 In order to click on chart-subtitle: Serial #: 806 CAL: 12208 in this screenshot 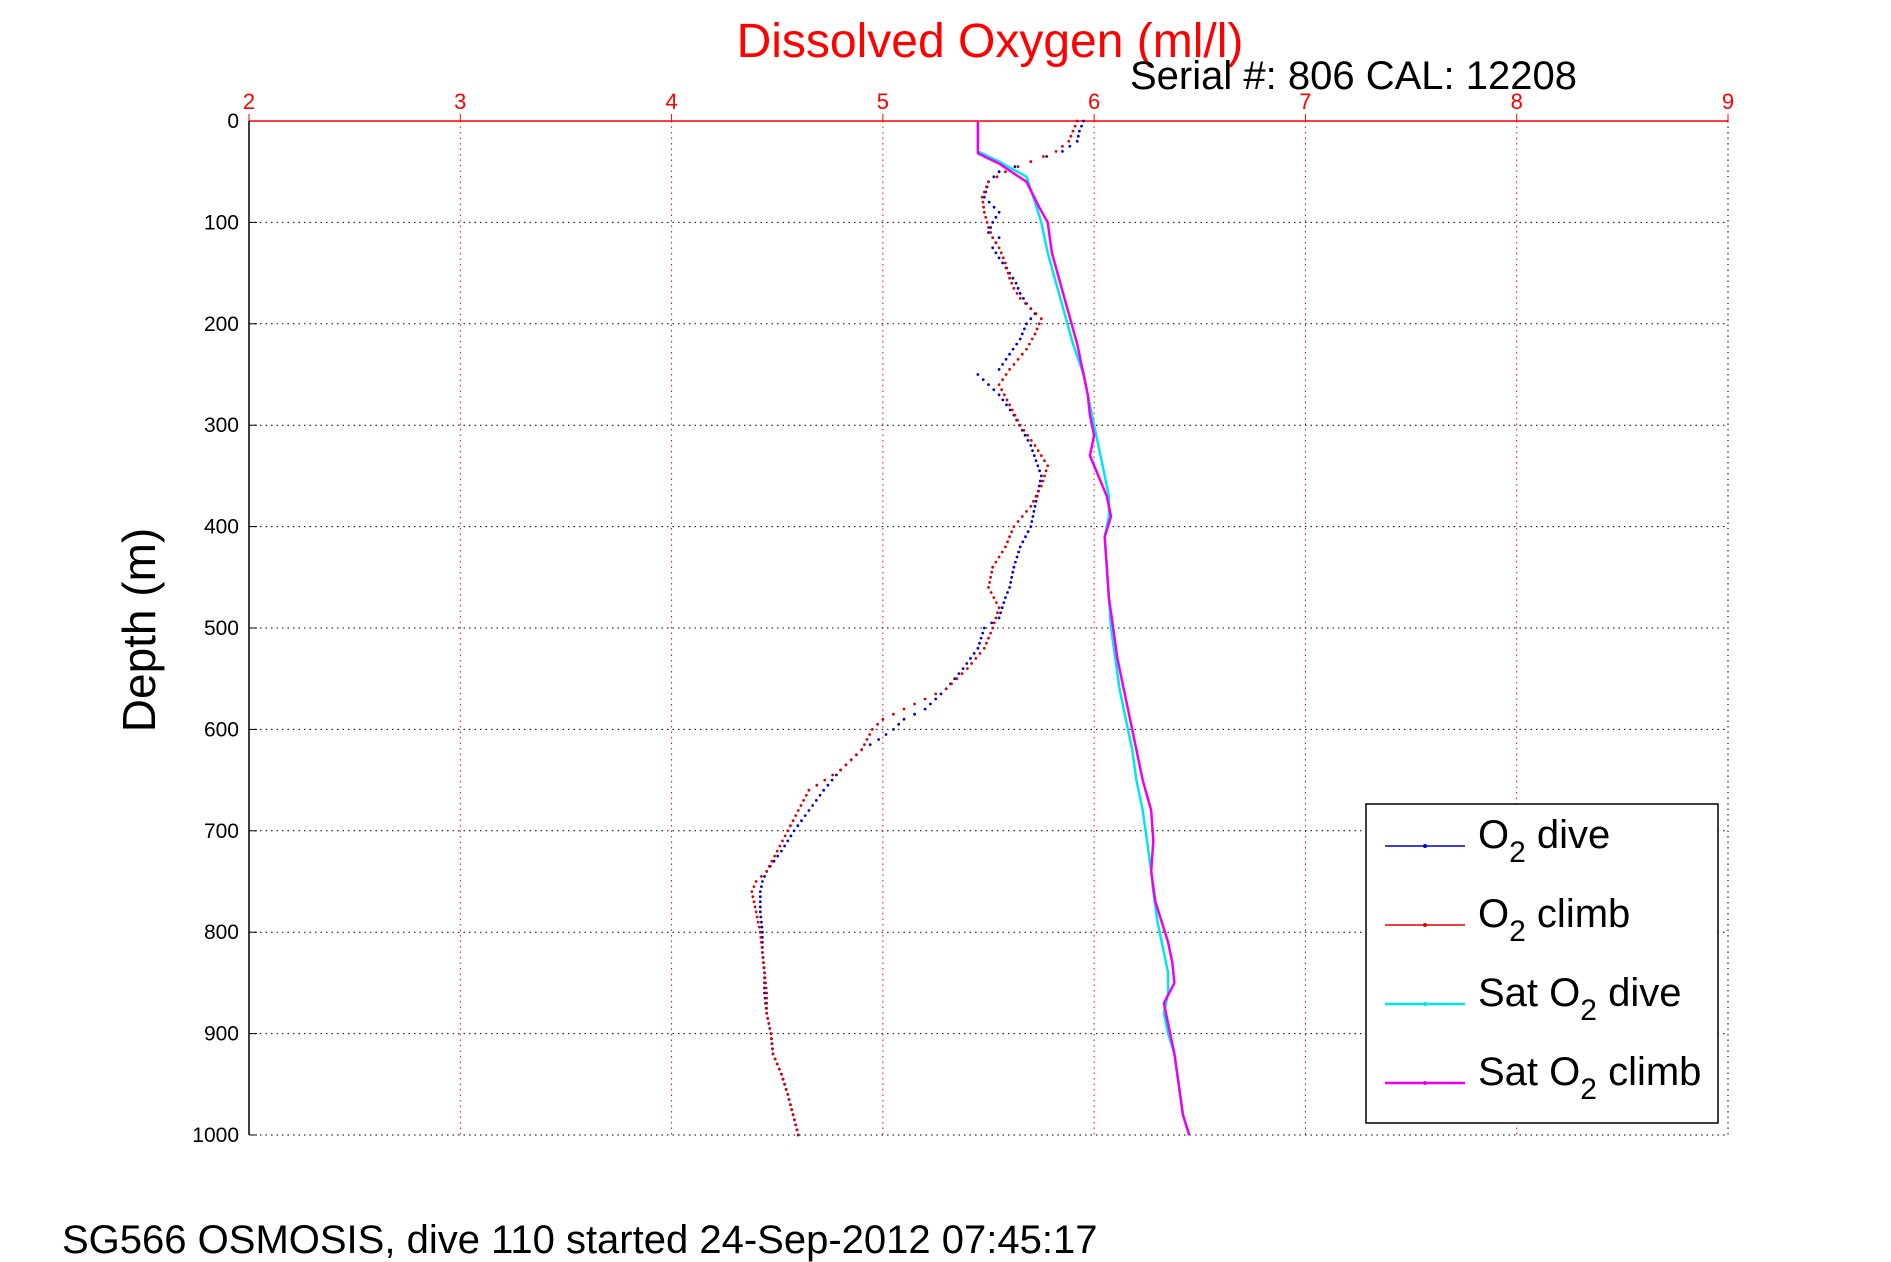, I will do `click(1353, 76)`.